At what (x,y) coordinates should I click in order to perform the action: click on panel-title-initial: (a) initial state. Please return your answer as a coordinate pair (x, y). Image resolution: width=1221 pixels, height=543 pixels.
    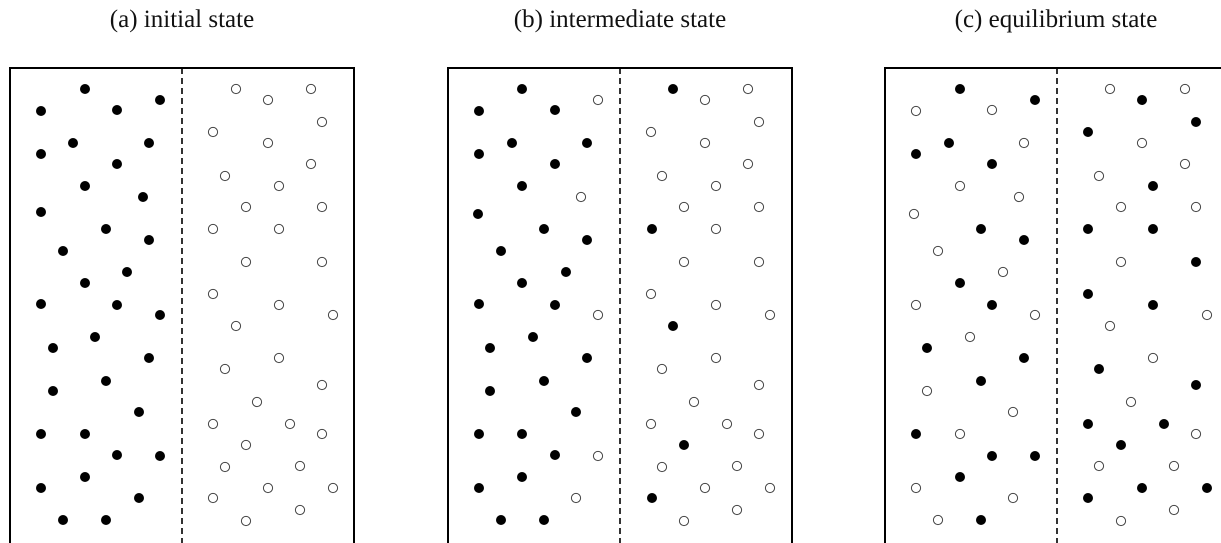
    Looking at the image, I should click on (182, 19).